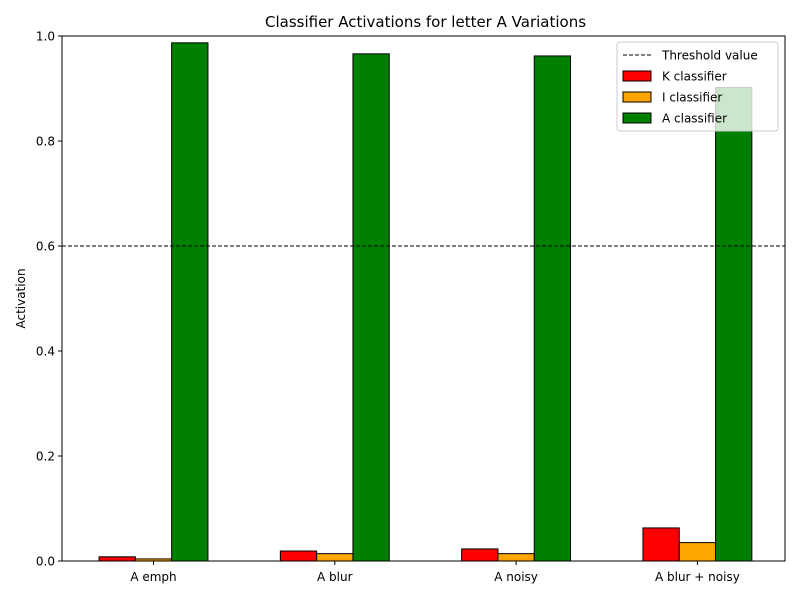 This screenshot has height=600, width=800. What do you see at coordinates (335, 577) in the screenshot?
I see `x-tick-label: A blur` at bounding box center [335, 577].